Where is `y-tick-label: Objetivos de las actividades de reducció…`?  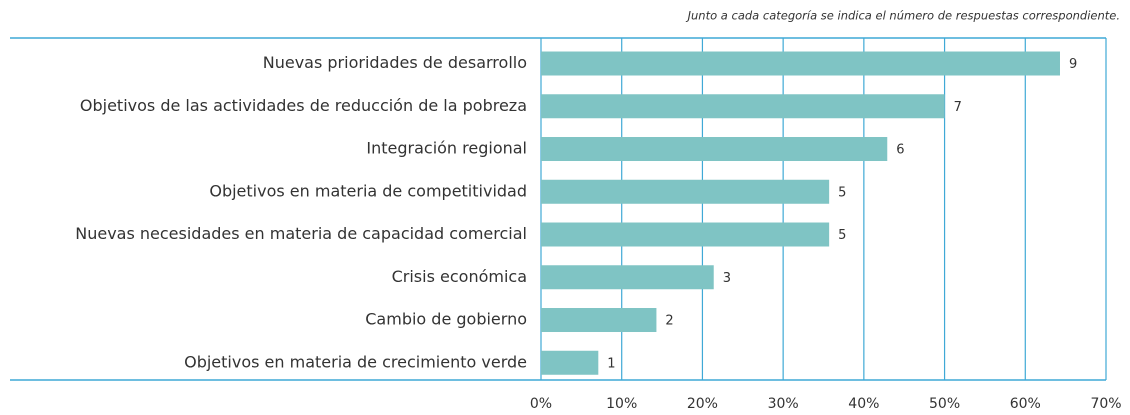
y-tick-label: Objetivos de las actividades de reducció… is located at coordinates (303, 105).